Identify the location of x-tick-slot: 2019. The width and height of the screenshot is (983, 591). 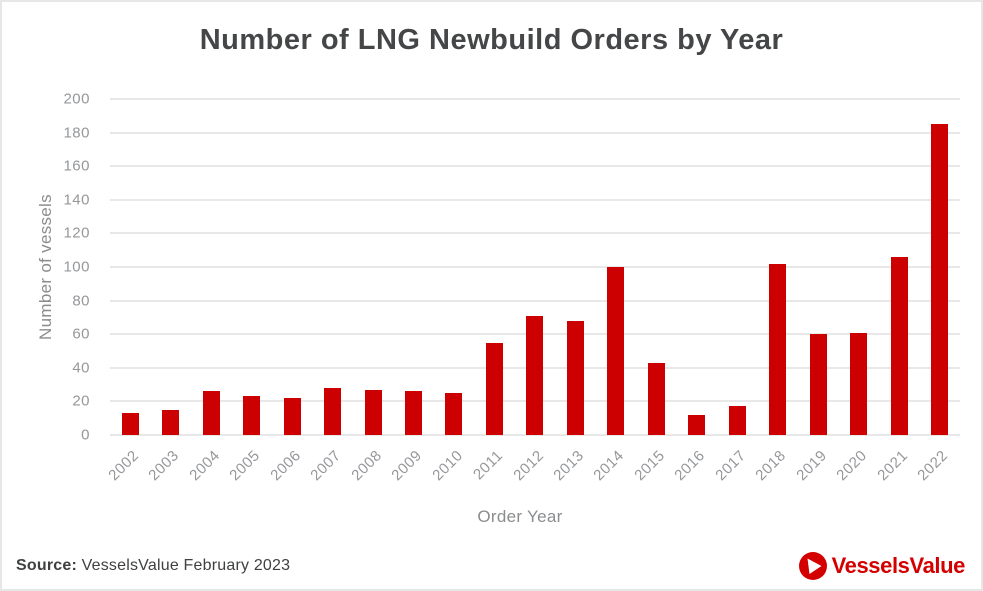
(815, 474).